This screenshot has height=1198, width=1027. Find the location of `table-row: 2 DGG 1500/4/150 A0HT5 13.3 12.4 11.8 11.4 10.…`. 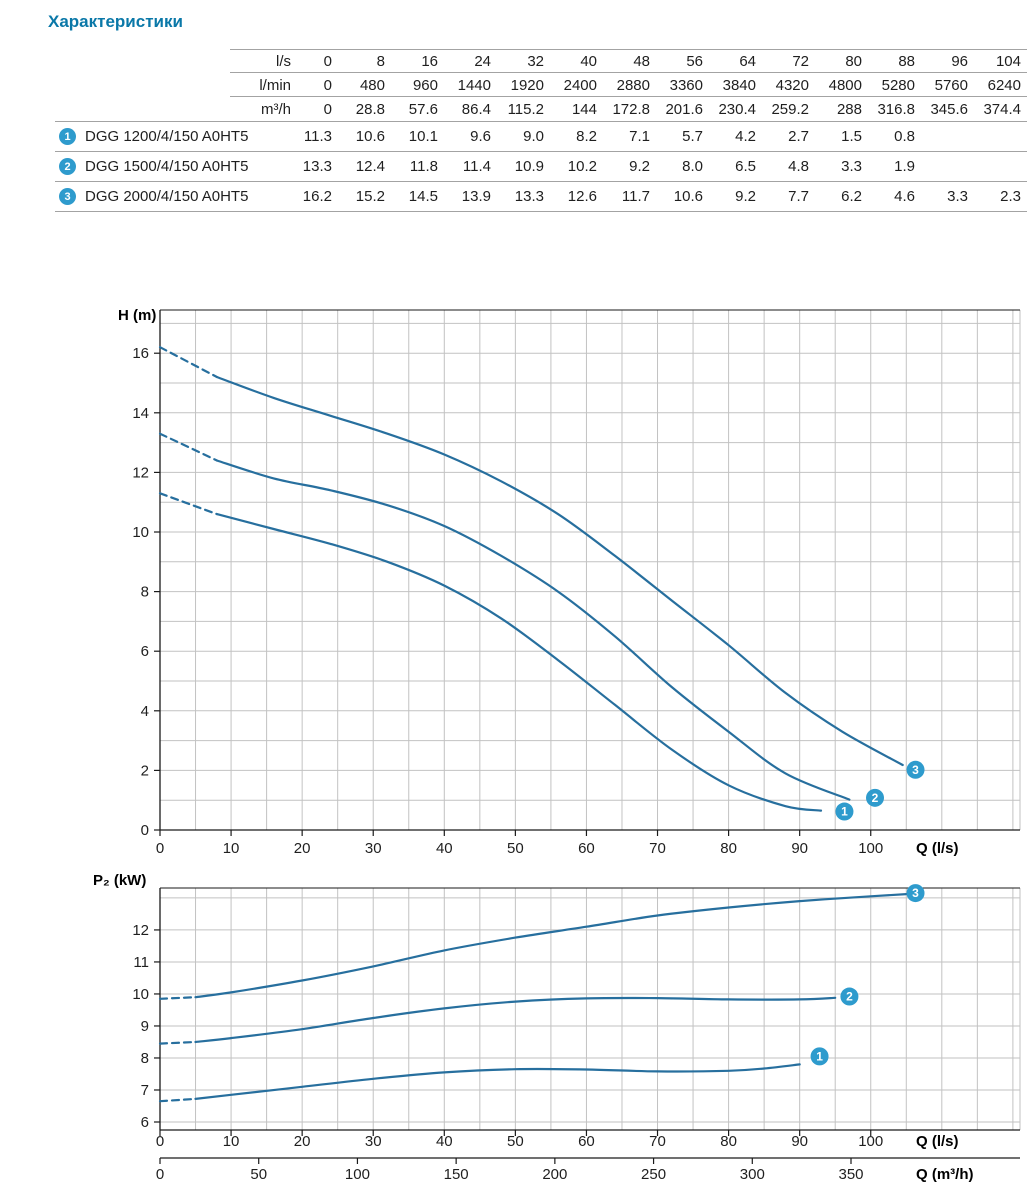

table-row: 2 DGG 1500/4/150 A0HT5 13.3 12.4 11.8 11.4 10.… is located at coordinates (541, 167).